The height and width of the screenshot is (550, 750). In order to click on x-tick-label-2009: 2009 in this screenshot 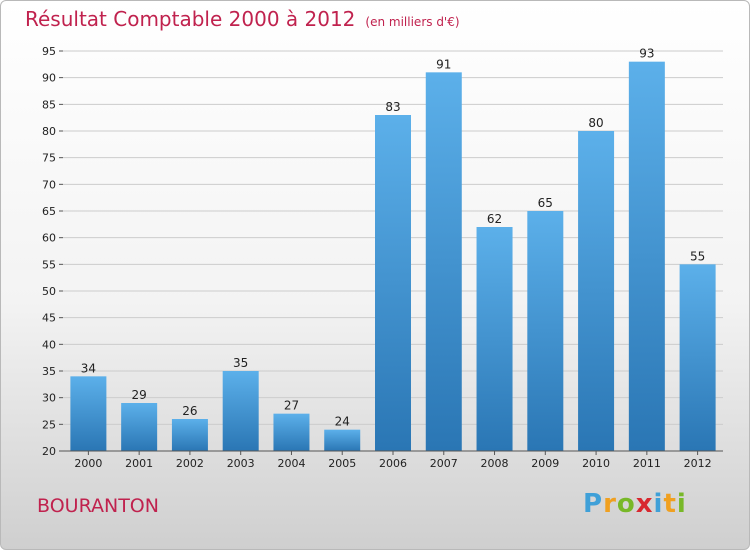, I will do `click(545, 463)`.